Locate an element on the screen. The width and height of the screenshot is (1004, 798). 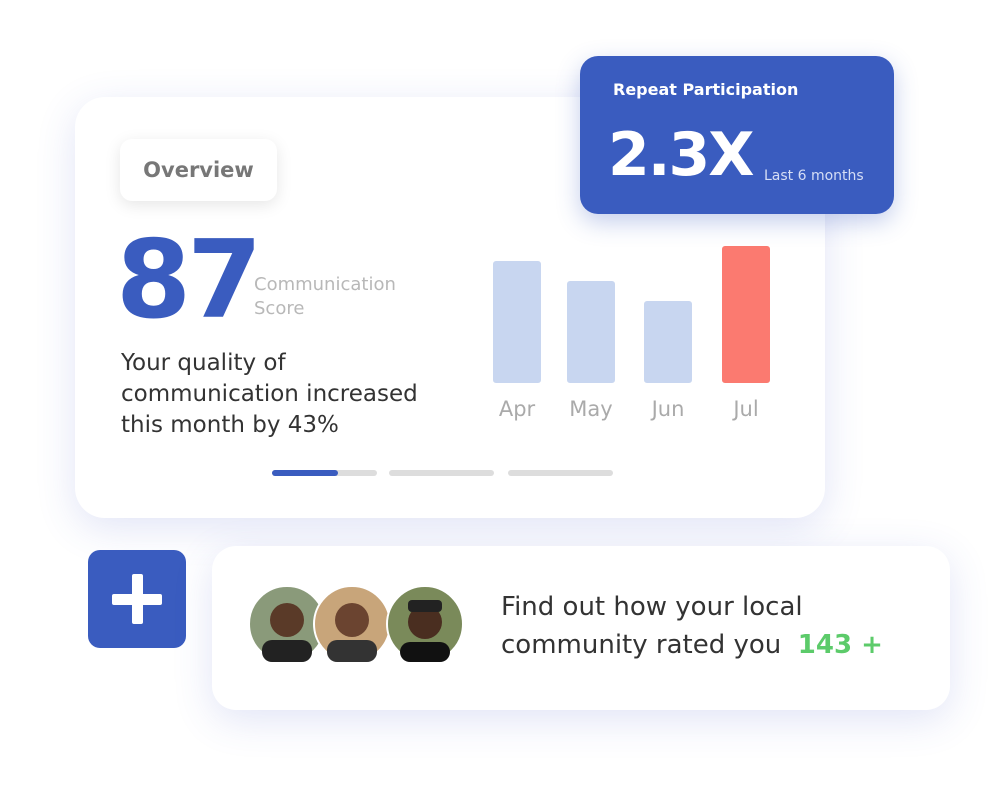
repeat-card is located at coordinates (737, 135).